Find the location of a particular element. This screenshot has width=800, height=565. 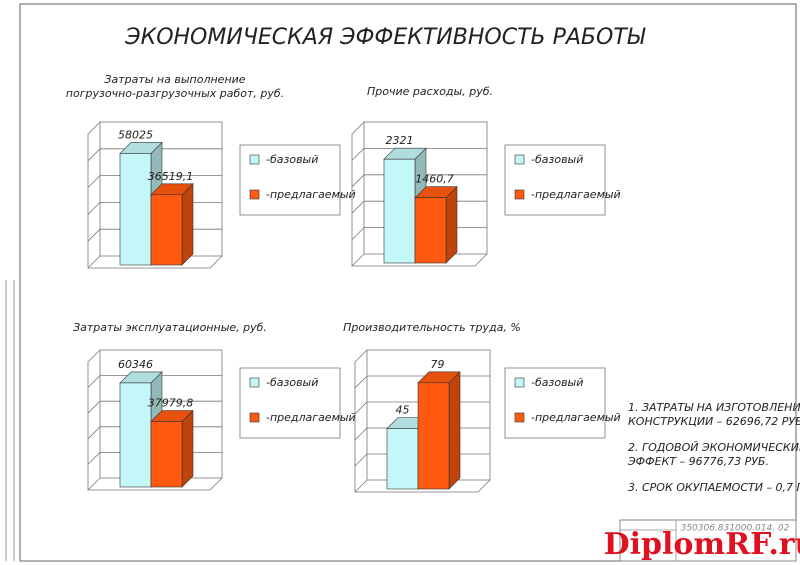

watermark: DiplomRF.ru is located at coordinates (702, 544).